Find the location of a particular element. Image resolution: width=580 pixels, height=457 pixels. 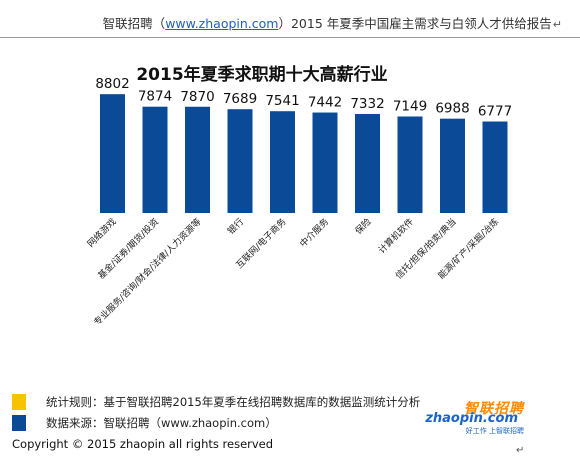

header-rest: ）2015 年夏季中国雇主需求与白领人才供给报告 is located at coordinates (415, 23).